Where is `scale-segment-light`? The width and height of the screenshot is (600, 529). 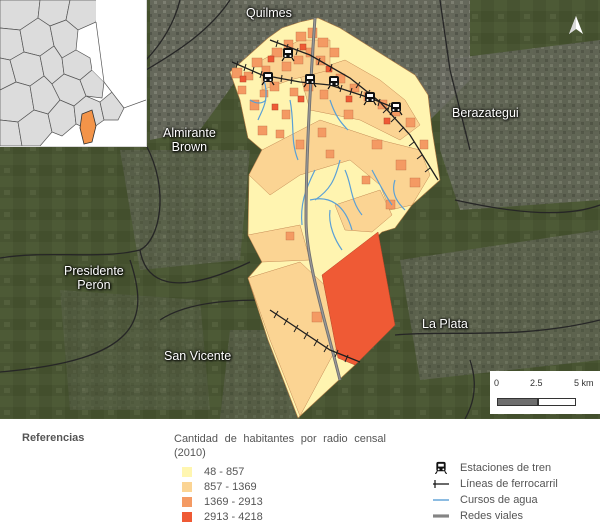
scale-segment-light is located at coordinates (557, 402).